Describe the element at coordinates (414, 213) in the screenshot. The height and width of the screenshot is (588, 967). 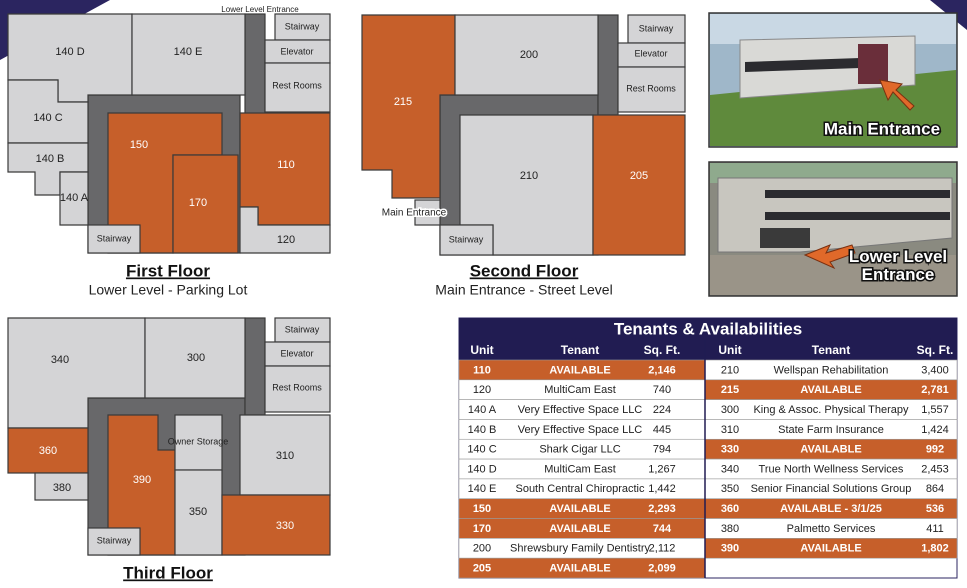
I see `room-label: Main Entrance` at that location.